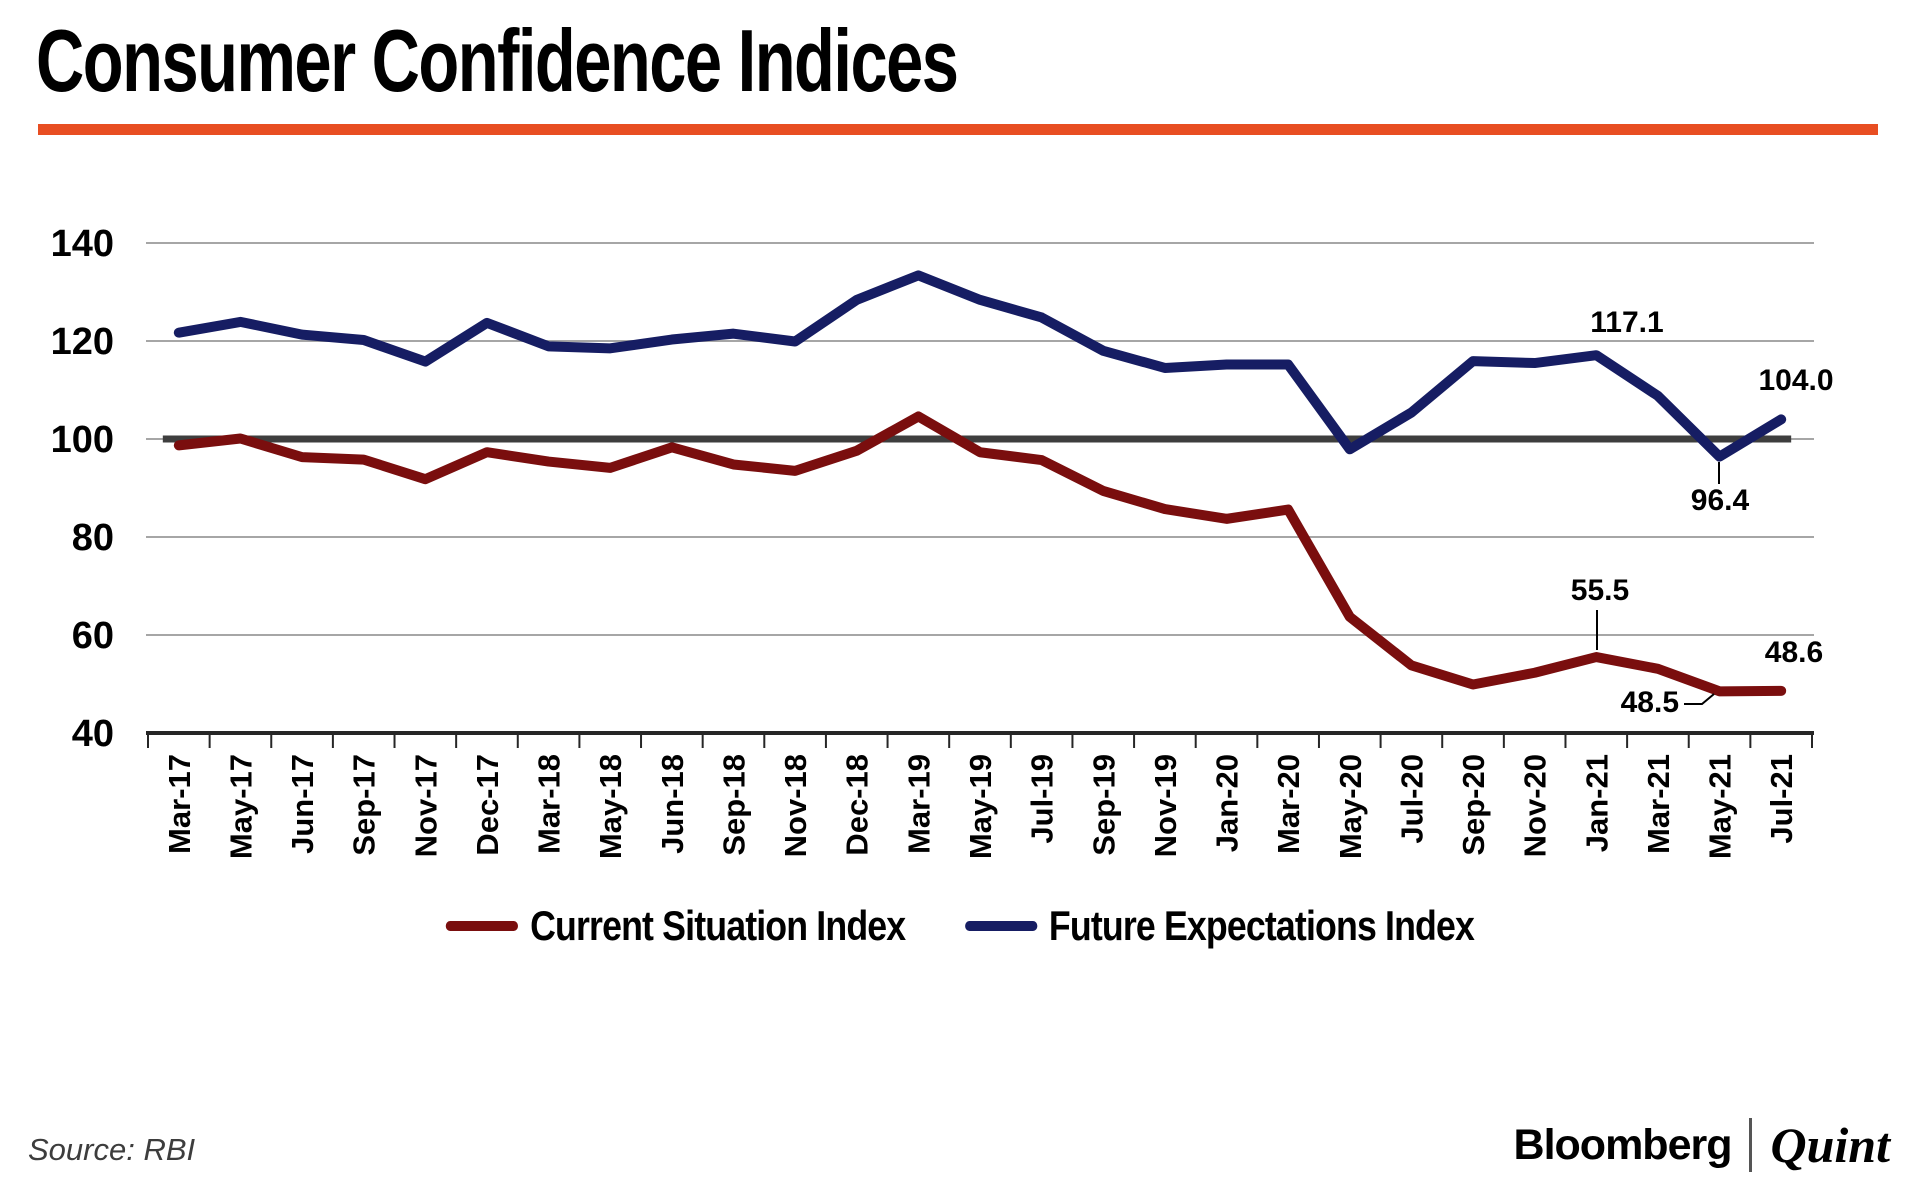 This screenshot has height=1182, width=1920. What do you see at coordinates (1350, 806) in the screenshot?
I see `x-tick-label: May-20` at bounding box center [1350, 806].